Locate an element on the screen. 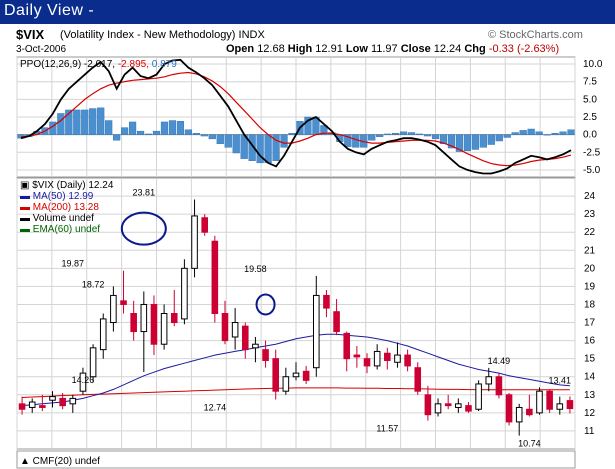 This screenshot has width=615, height=469. price-y-tick: 11 is located at coordinates (589, 431).